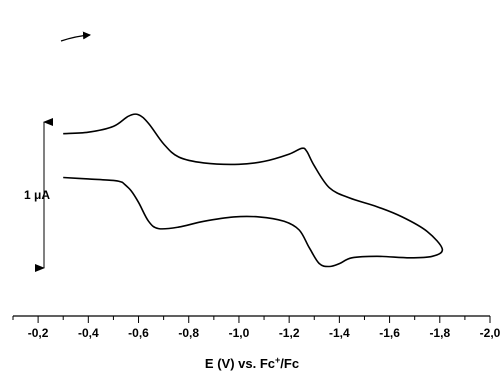 The image size is (502, 375). Describe the element at coordinates (264, 333) in the screenshot. I see `x-axis-tick-labels: -0,2 -0,4 -0,6 -0,8 -1,0 -1,2 -1,4 -1,6 -1,8 -2,0` at that location.